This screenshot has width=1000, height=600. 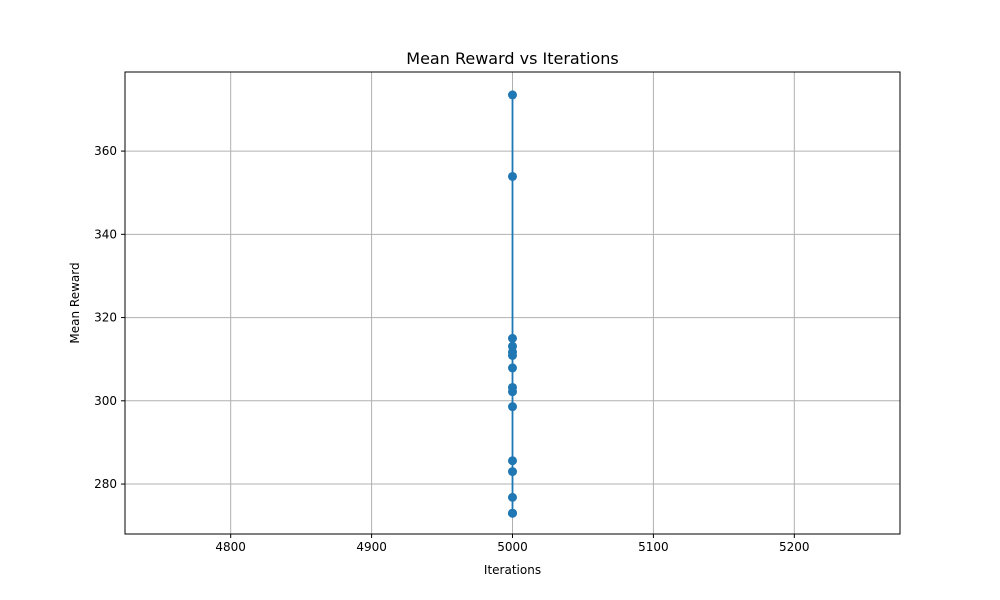 I want to click on x-tick-label: 4900, so click(x=371, y=547).